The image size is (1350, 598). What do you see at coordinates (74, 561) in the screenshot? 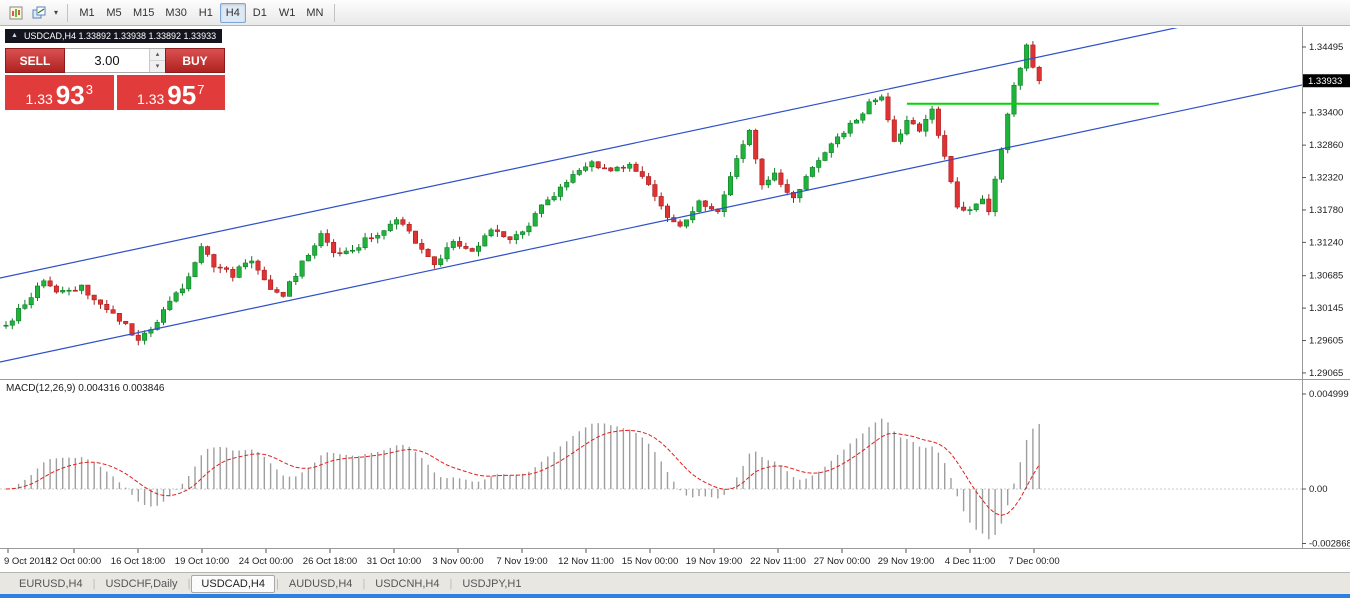
I see `svg-text: 12 Oct 00:00` at bounding box center [74, 561].